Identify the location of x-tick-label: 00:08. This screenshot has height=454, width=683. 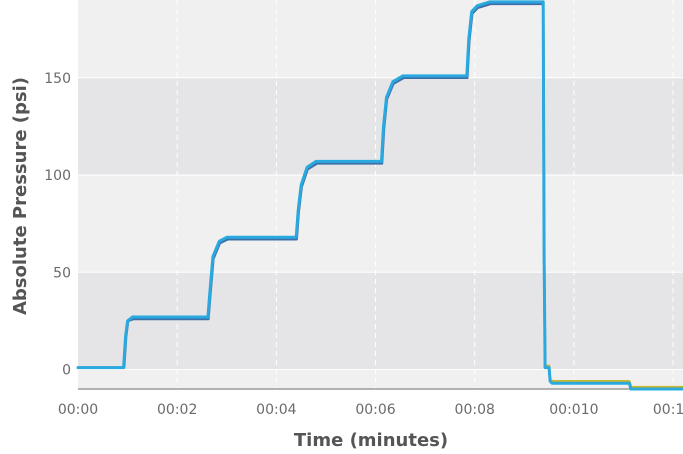
(475, 410).